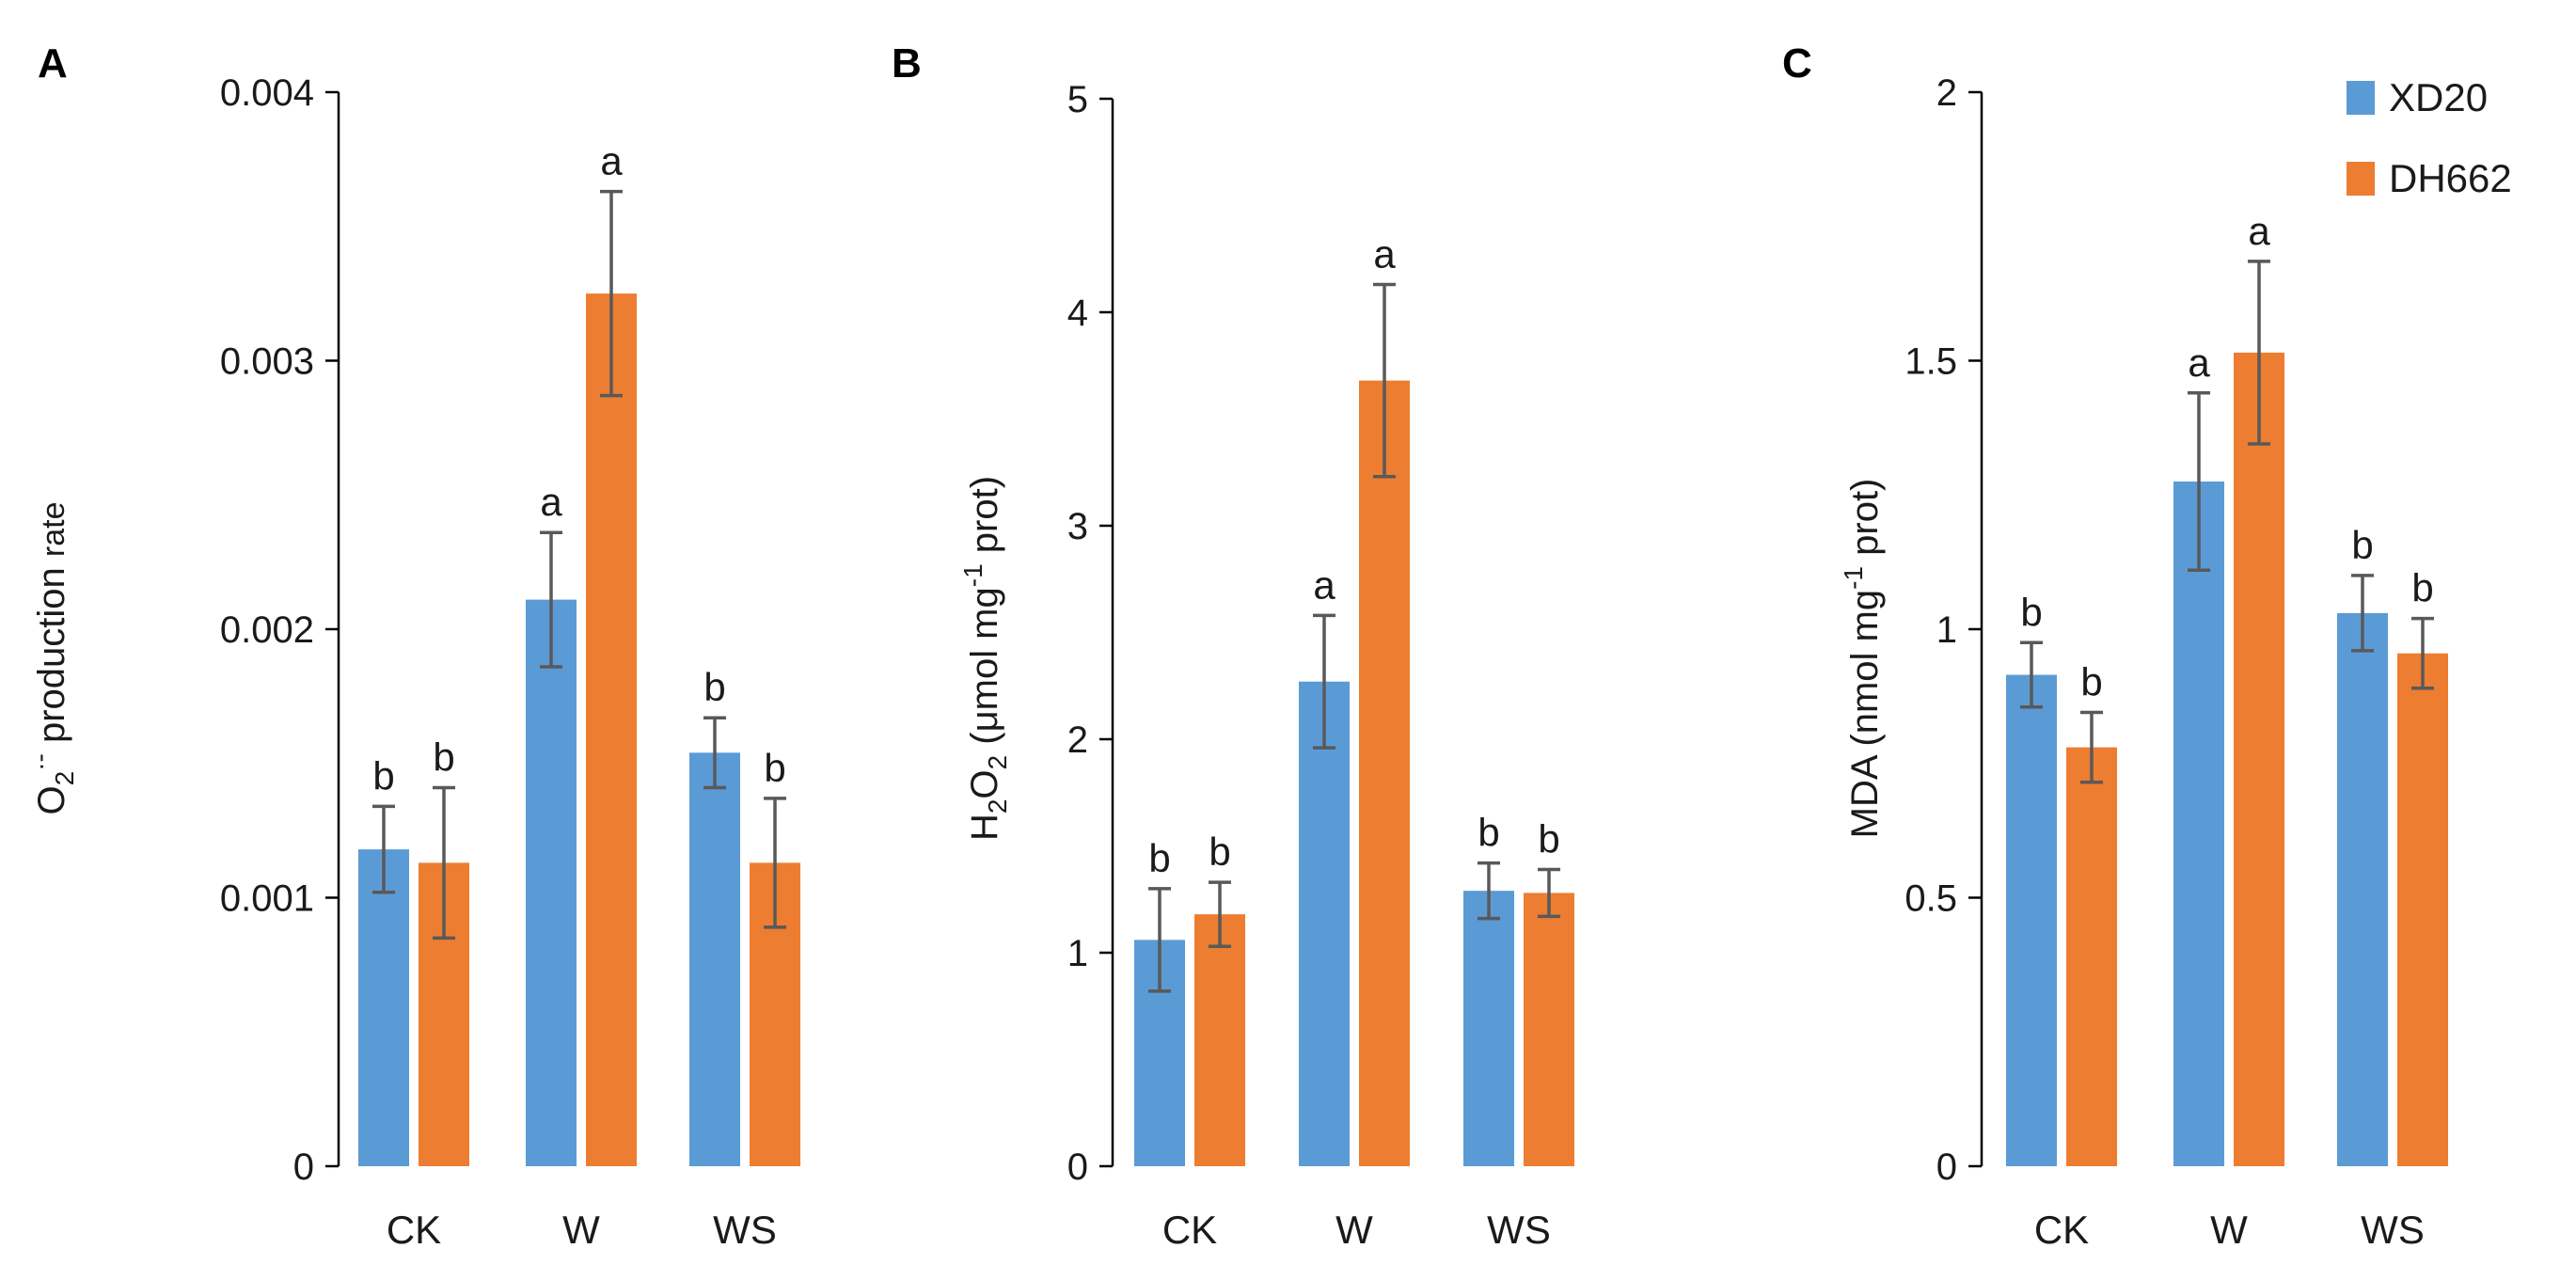  What do you see at coordinates (907, 63) in the screenshot?
I see `panel-letter-b: B` at bounding box center [907, 63].